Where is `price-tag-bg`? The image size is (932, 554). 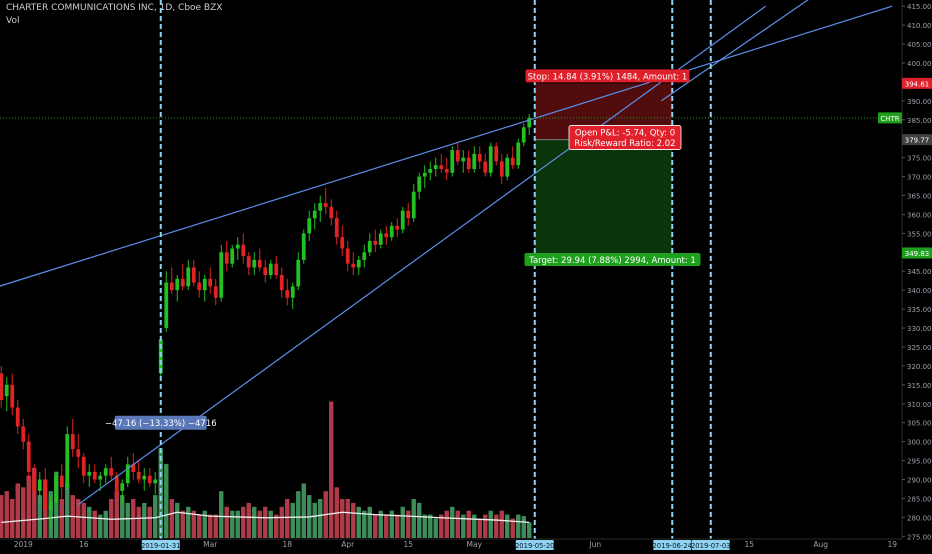 price-tag-bg is located at coordinates (890, 118).